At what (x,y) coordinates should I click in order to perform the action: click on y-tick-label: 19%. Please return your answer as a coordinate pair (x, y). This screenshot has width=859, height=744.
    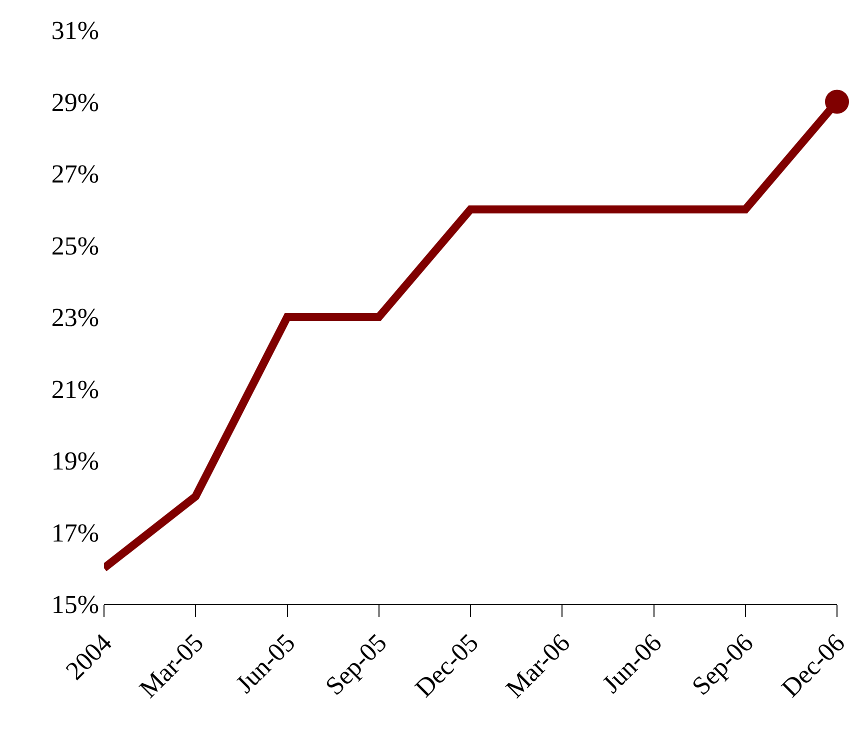
    Looking at the image, I should click on (75, 461).